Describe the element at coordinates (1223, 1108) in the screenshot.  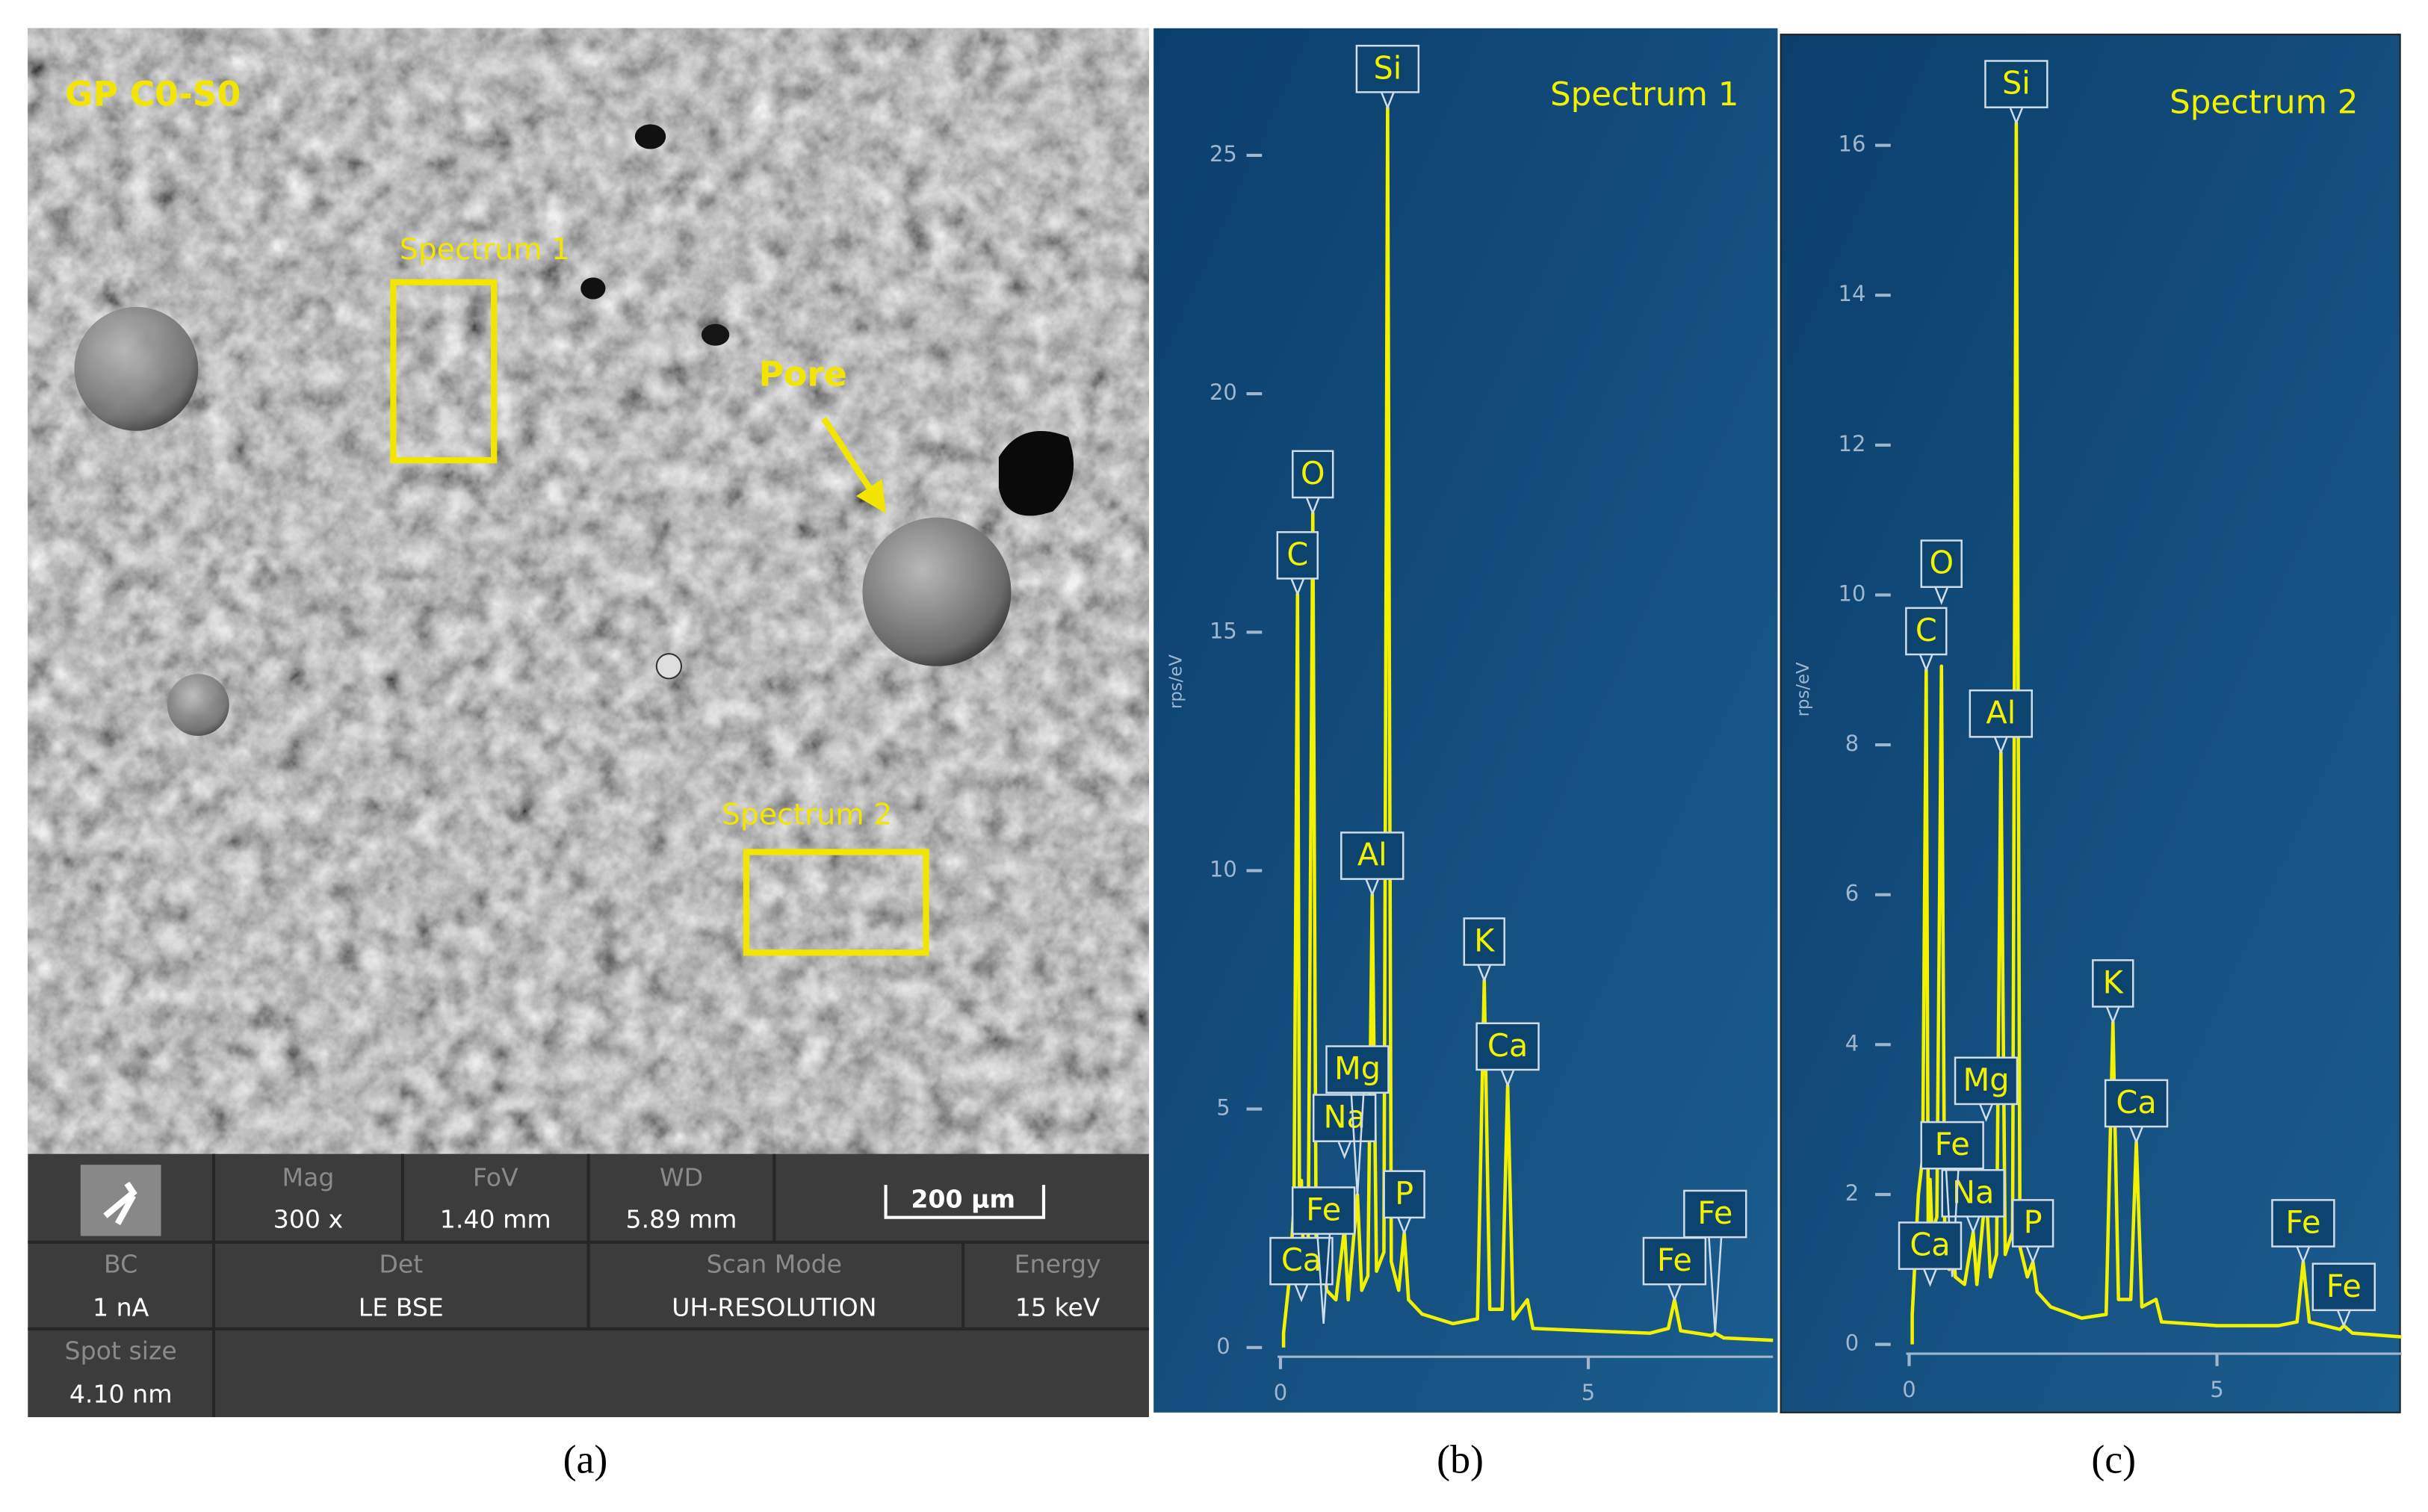
I see `y-tick-label: 5` at that location.